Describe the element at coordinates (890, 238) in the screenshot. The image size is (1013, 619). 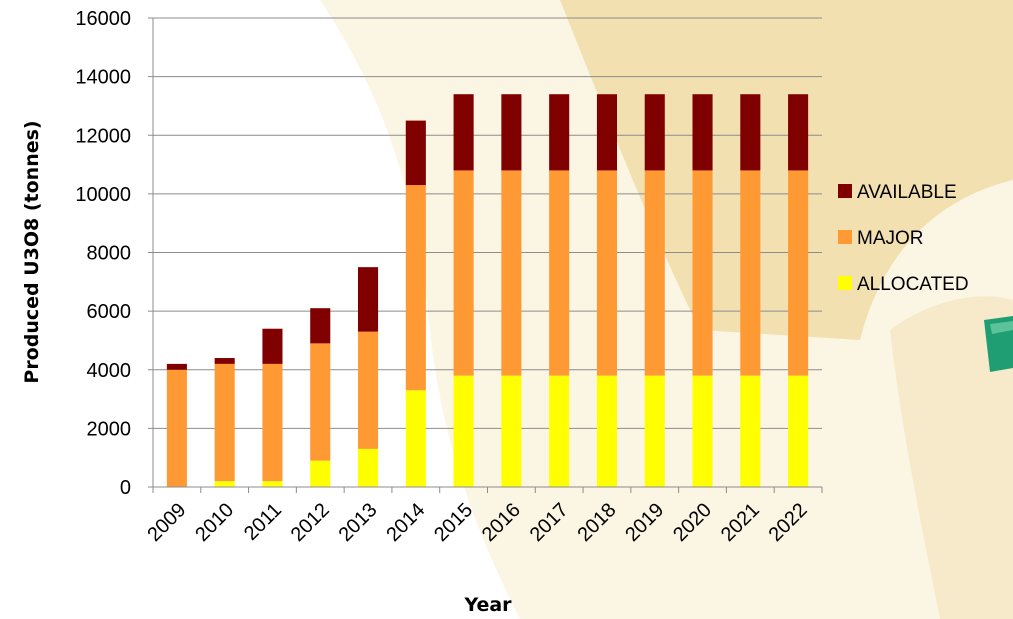
I see `legend-label-major: MAJOR` at that location.